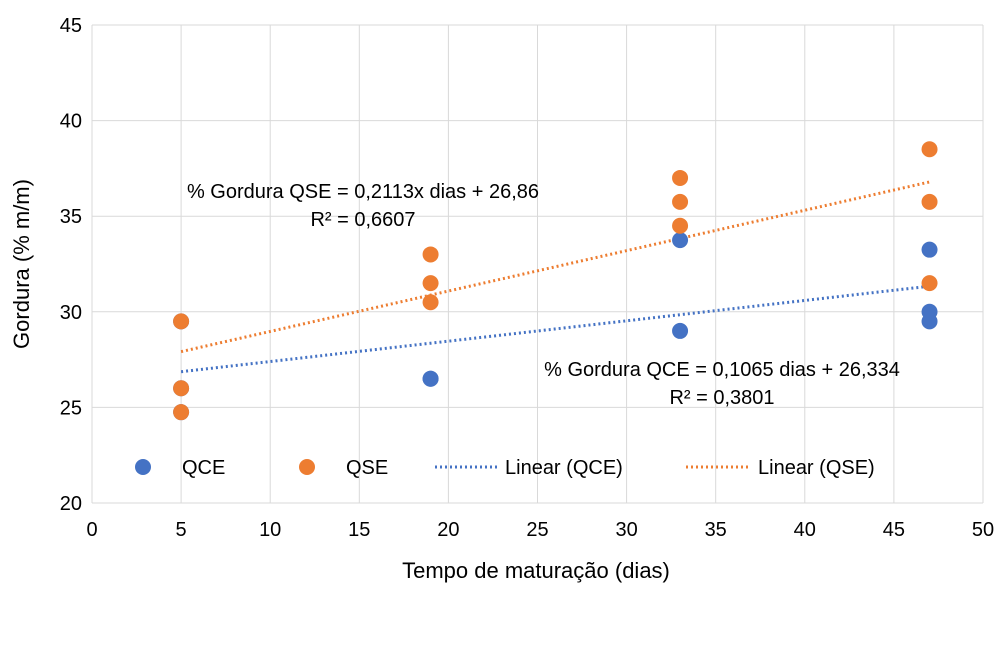 This screenshot has height=653, width=999. I want to click on legend-item-linear-qse: Linear (QSE), so click(780, 468).